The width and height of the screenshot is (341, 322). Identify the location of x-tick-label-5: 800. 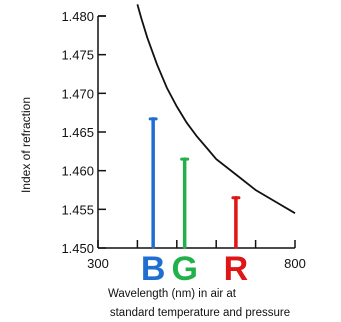
(295, 263).